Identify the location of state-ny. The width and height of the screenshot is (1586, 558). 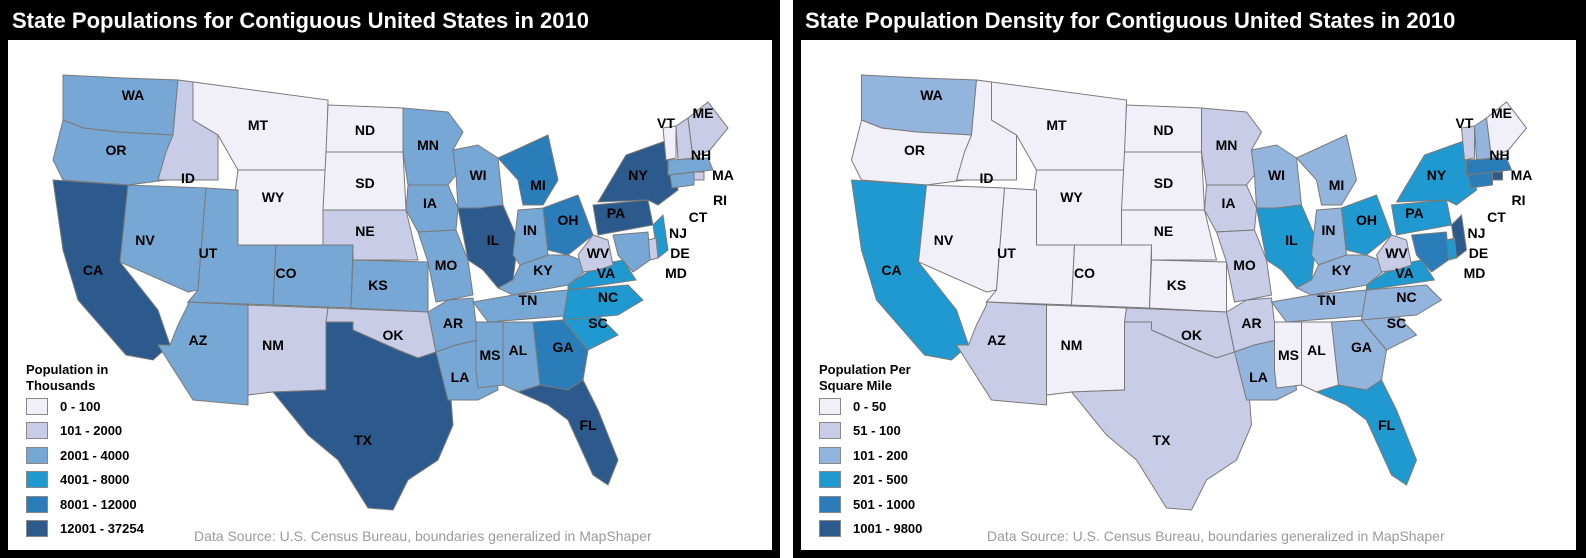
(1436, 172).